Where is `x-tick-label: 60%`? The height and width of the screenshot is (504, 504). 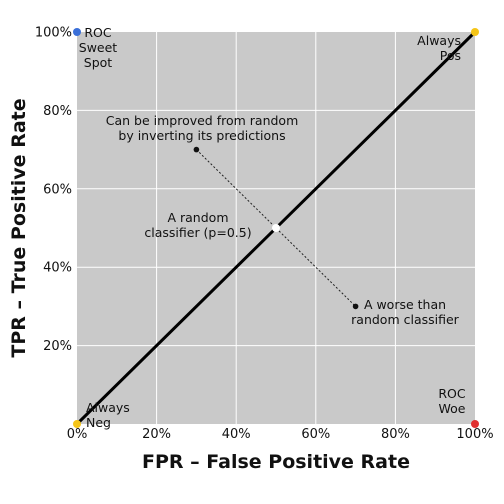 x-tick-label: 60% is located at coordinates (315, 434).